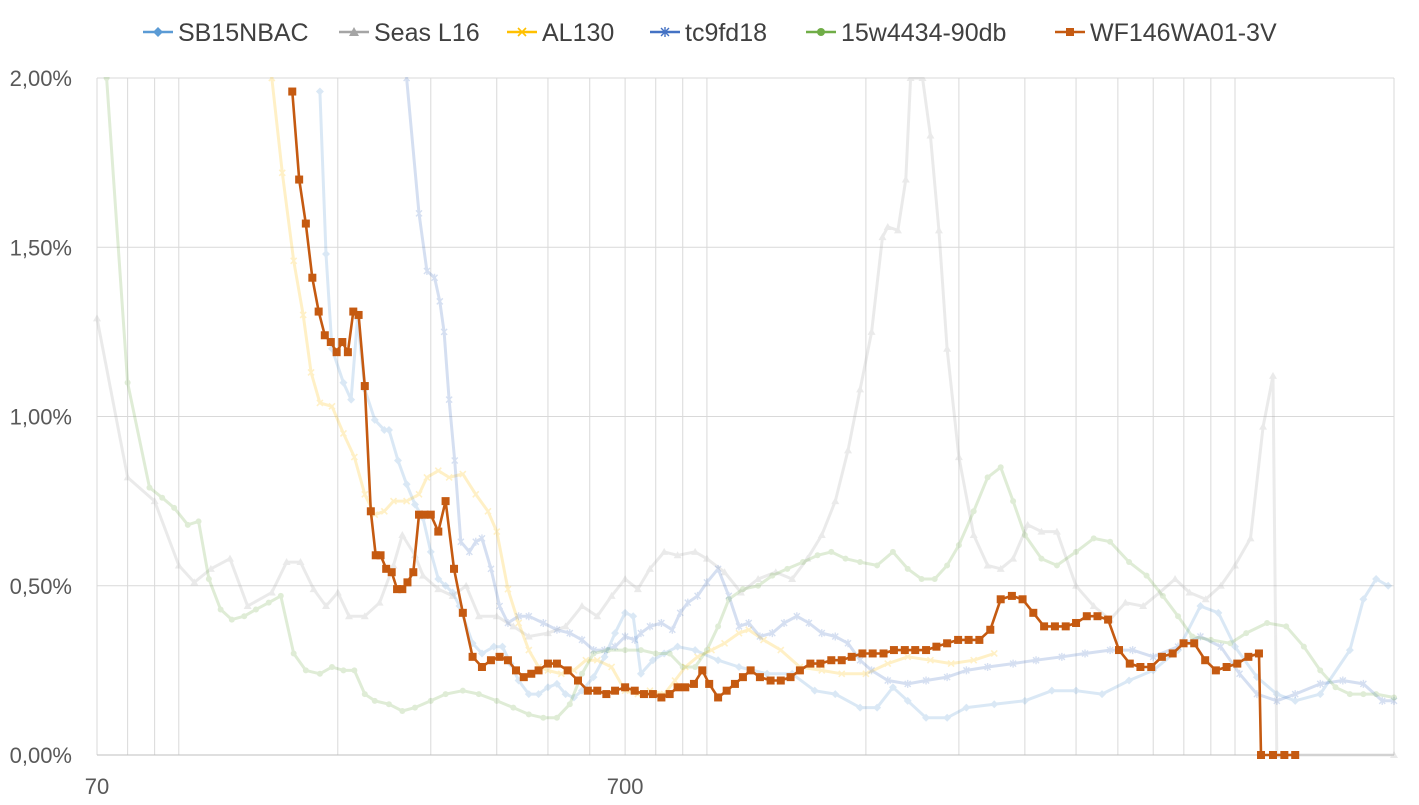  Describe the element at coordinates (158, 32) in the screenshot. I see `legend-marker` at that location.